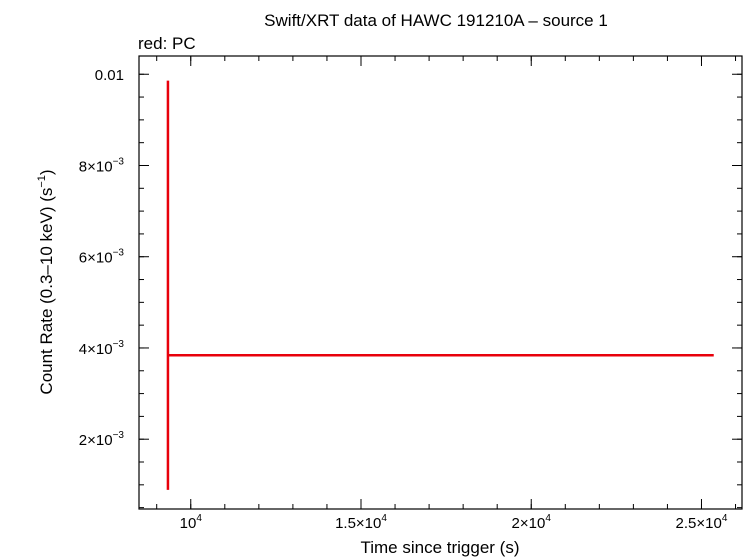 The image size is (755, 558). I want to click on y-tick-label: 8×10⁻³, so click(102, 165).